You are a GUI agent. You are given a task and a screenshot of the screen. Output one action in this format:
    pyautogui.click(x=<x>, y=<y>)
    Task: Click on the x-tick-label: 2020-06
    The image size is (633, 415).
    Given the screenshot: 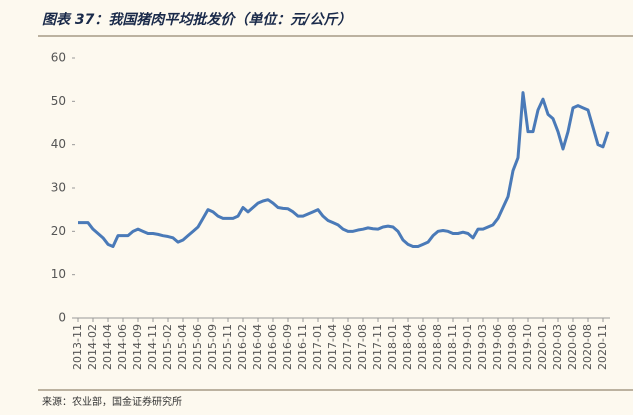 What is the action you would take?
    pyautogui.click(x=572, y=347)
    